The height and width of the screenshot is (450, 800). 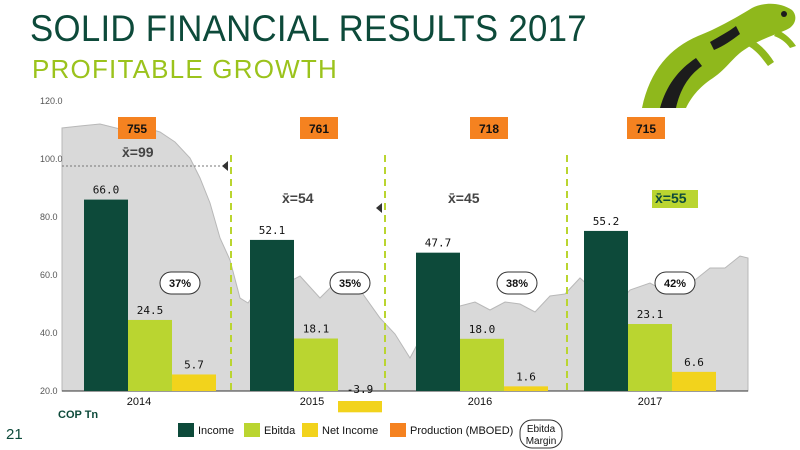 What do you see at coordinates (106, 190) in the screenshot?
I see `bar-value-label: 66.0` at bounding box center [106, 190].